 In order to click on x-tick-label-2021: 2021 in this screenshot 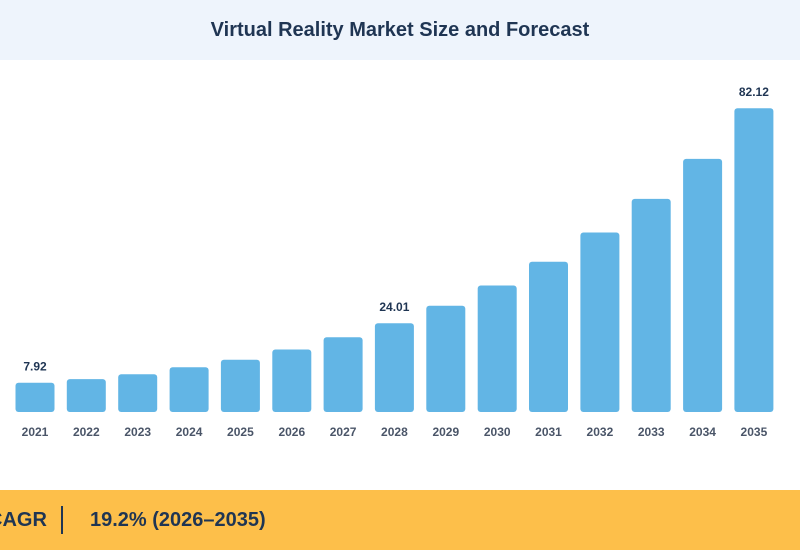, I will do `click(35, 432)`.